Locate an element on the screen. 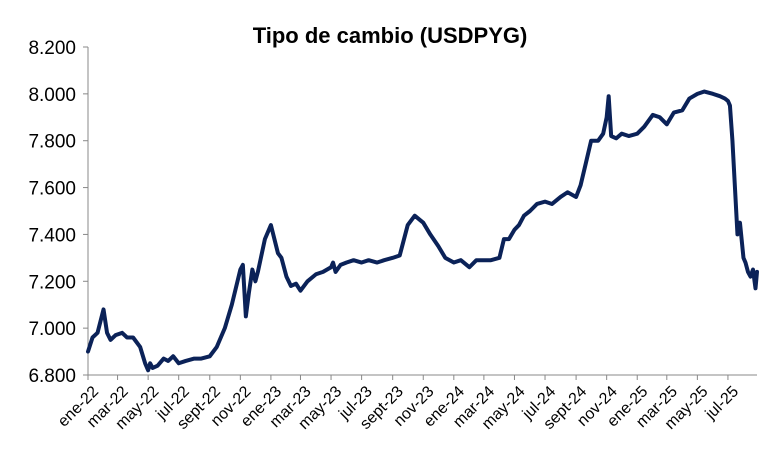  y-tick-label: 6.800 is located at coordinates (52, 376).